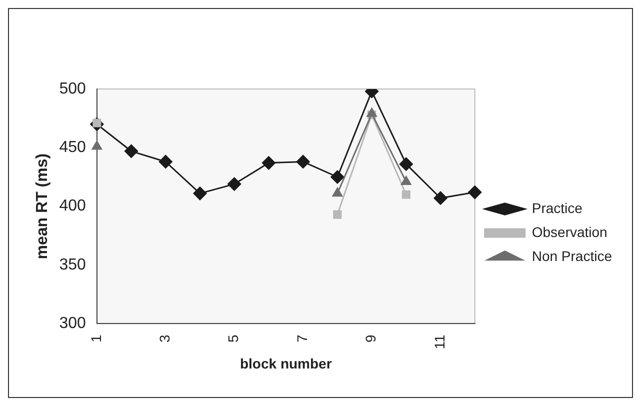 The width and height of the screenshot is (643, 408). I want to click on y-tick-label: 500, so click(72, 89).